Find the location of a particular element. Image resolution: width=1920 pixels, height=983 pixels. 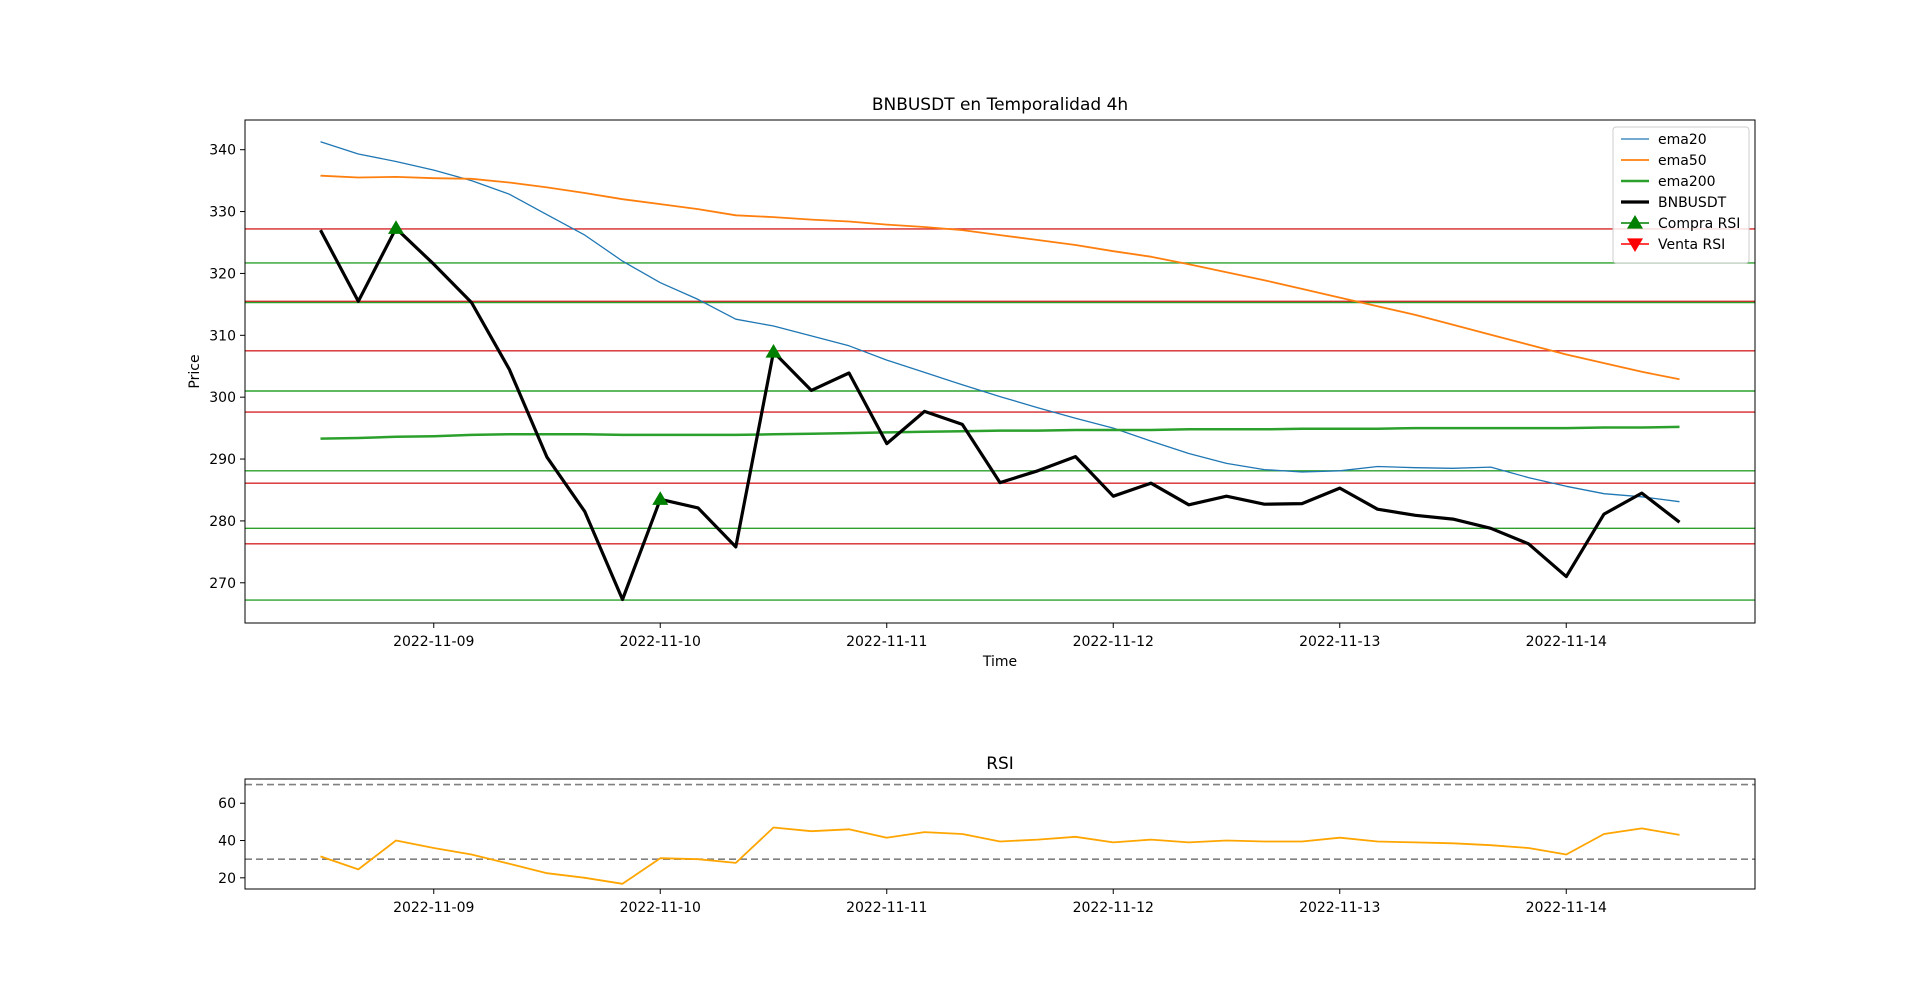

chart-1-y-tick-label: 290 is located at coordinates (222, 460).